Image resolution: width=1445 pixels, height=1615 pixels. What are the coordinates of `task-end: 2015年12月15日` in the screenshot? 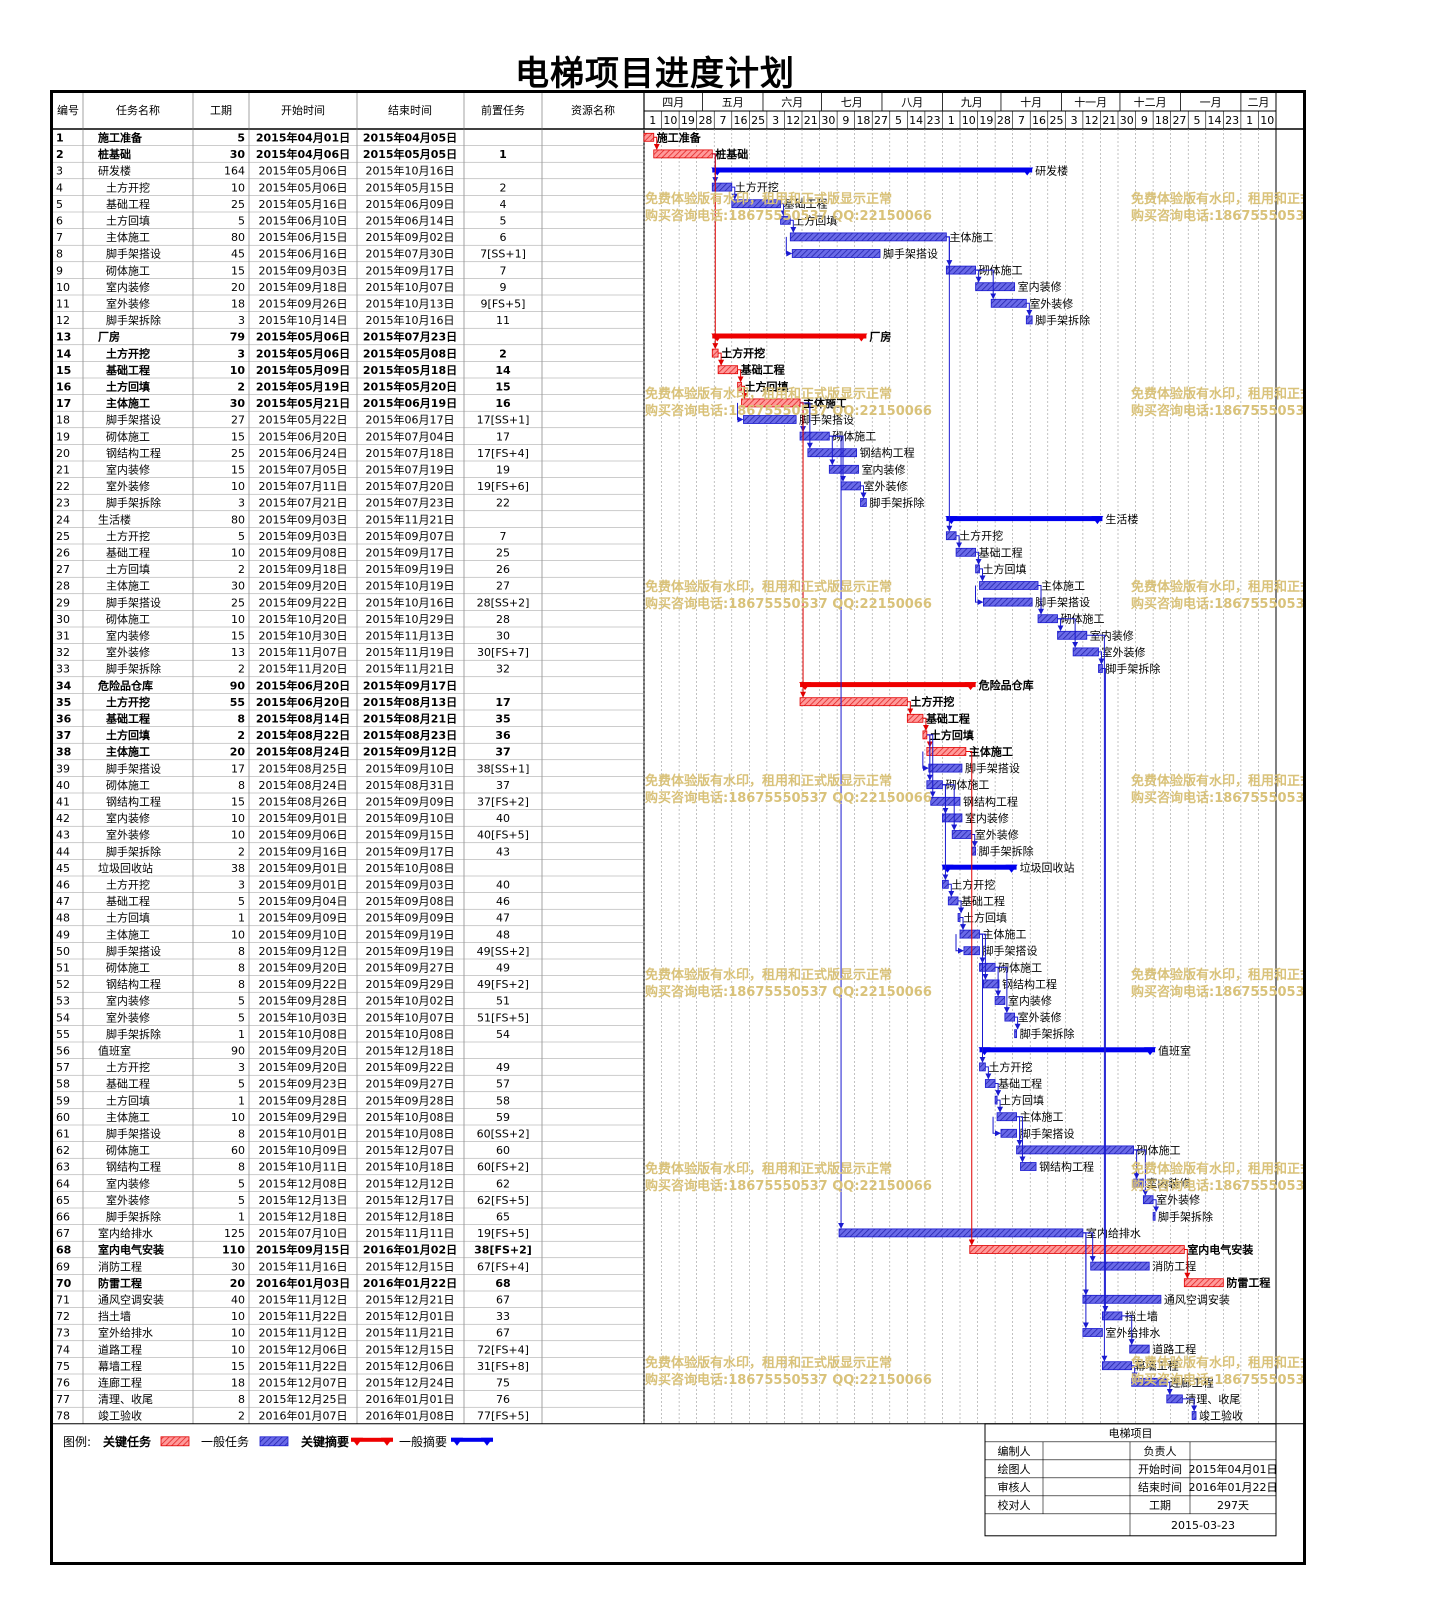 It's located at (410, 1266).